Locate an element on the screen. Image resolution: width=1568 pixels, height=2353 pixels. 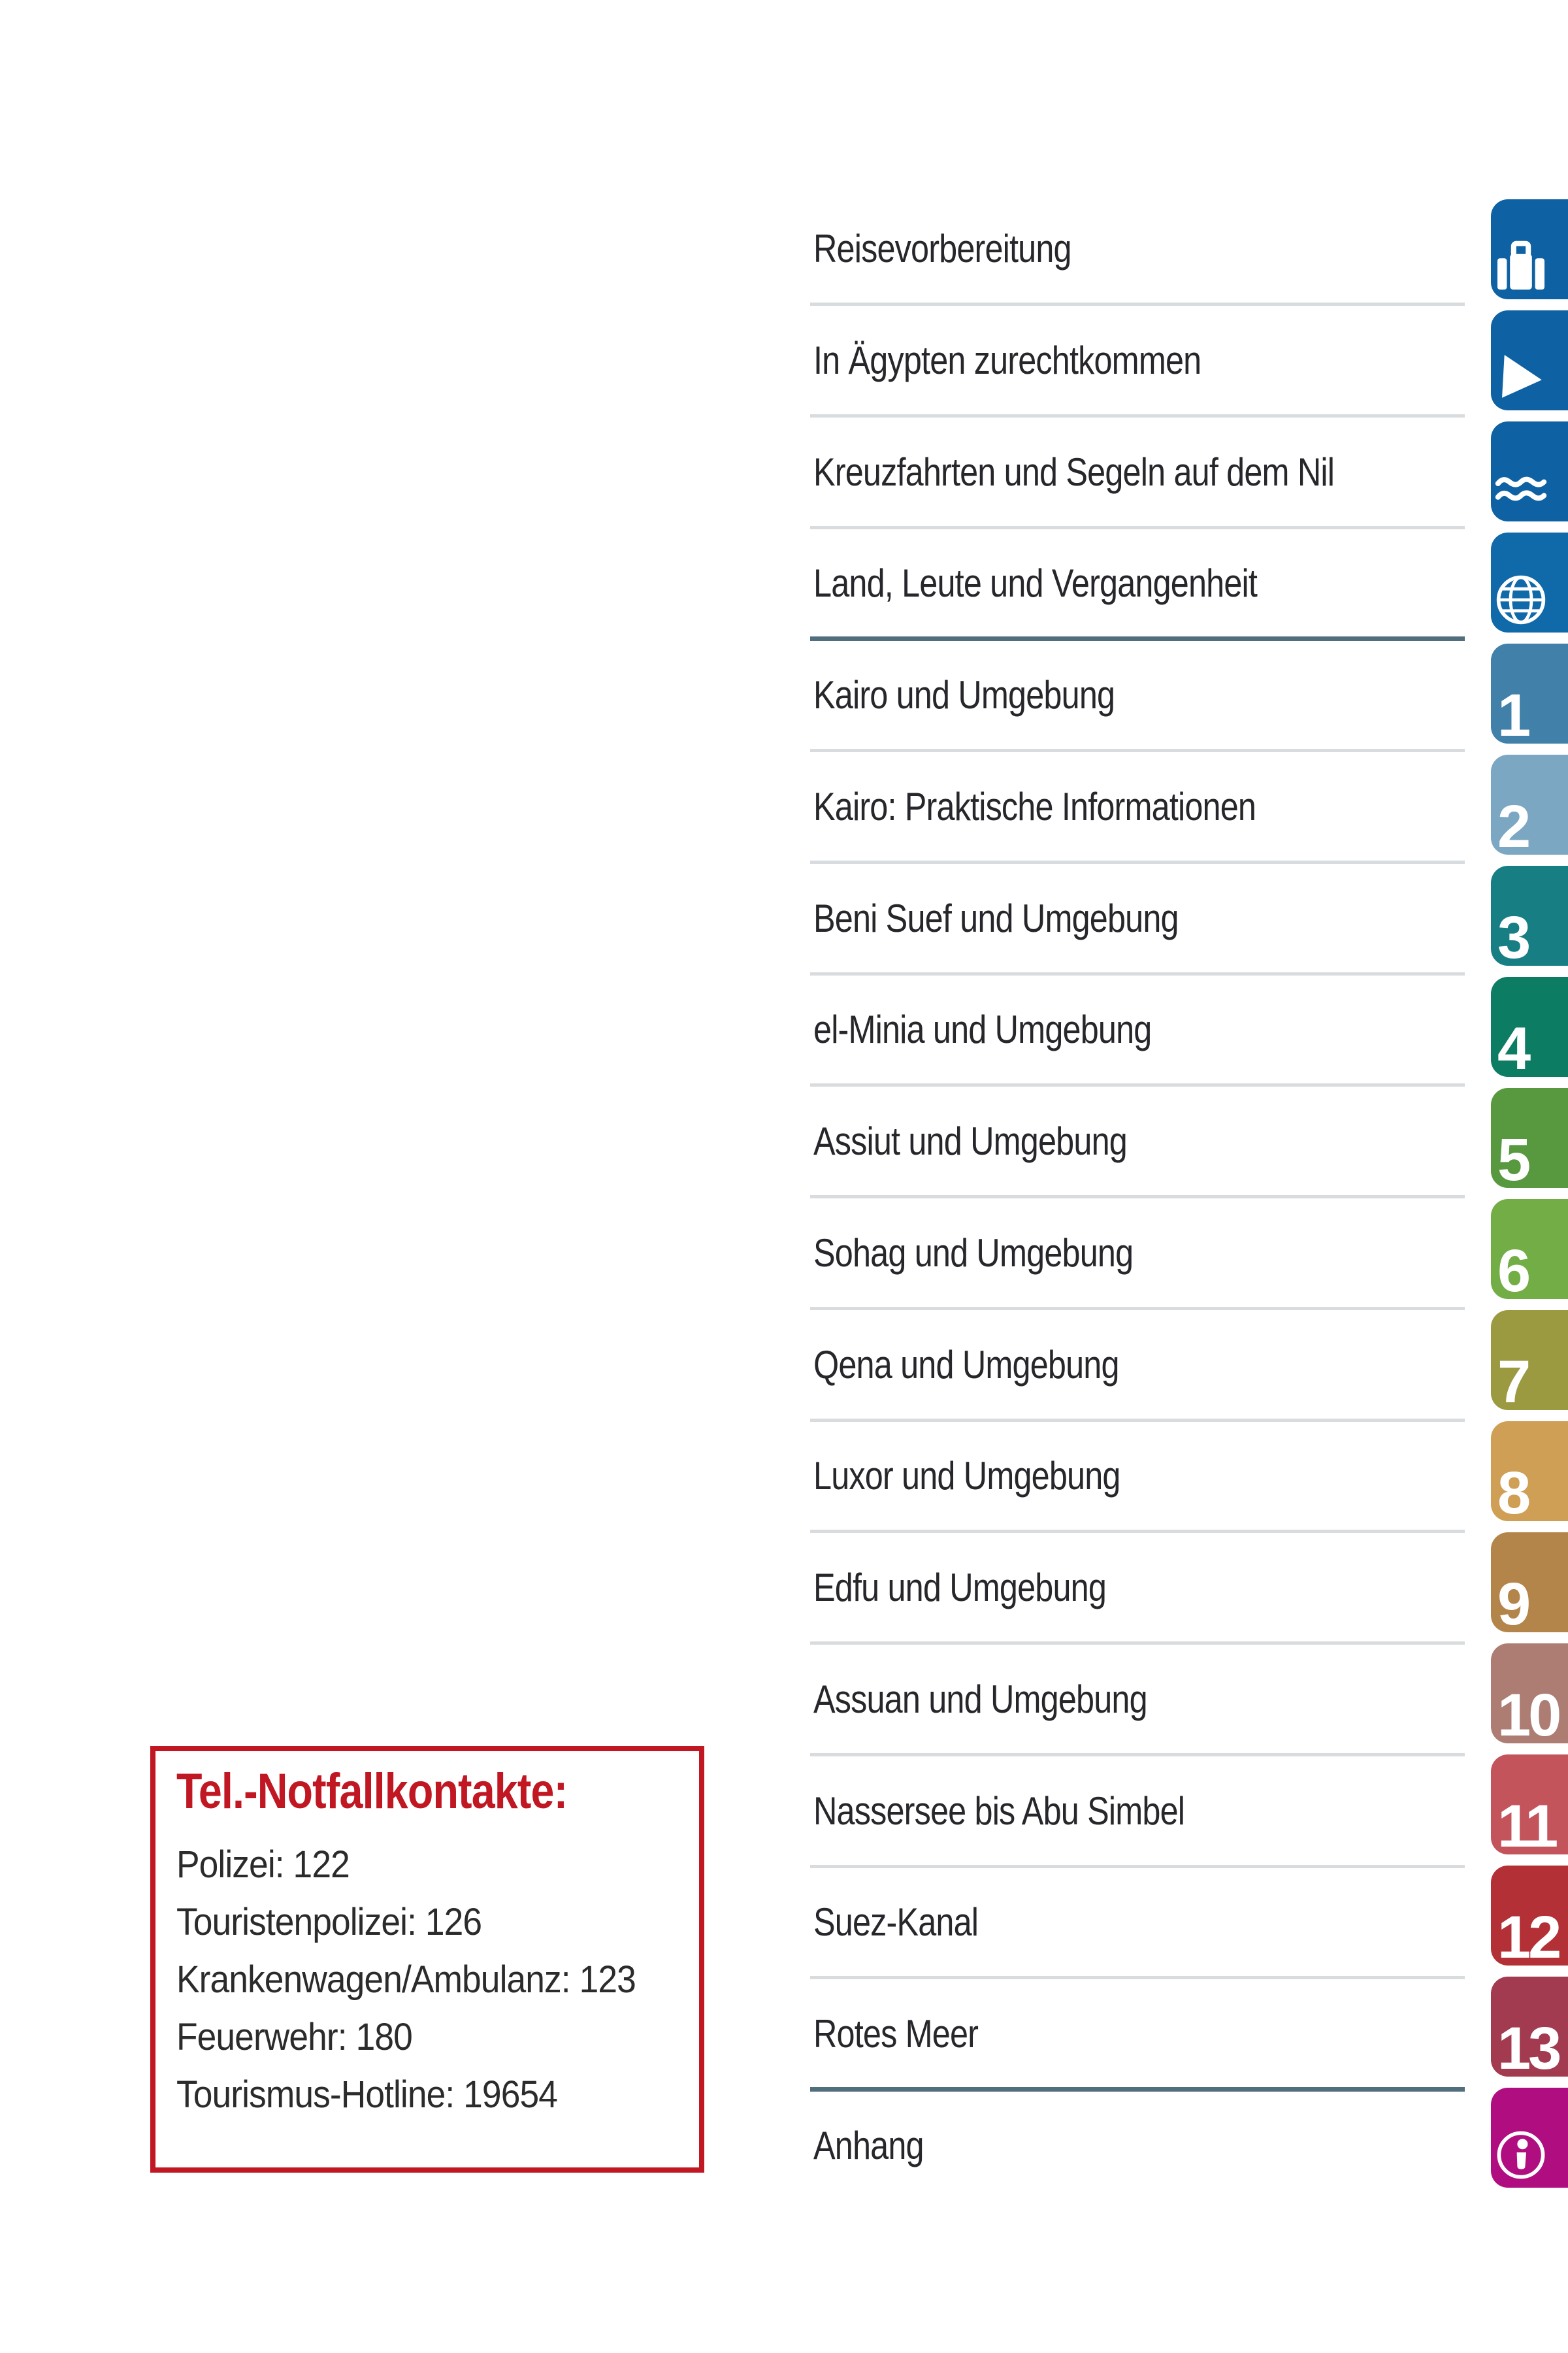
toc-item-assiut: Assiut und Umgebung is located at coordinates (970, 1141).